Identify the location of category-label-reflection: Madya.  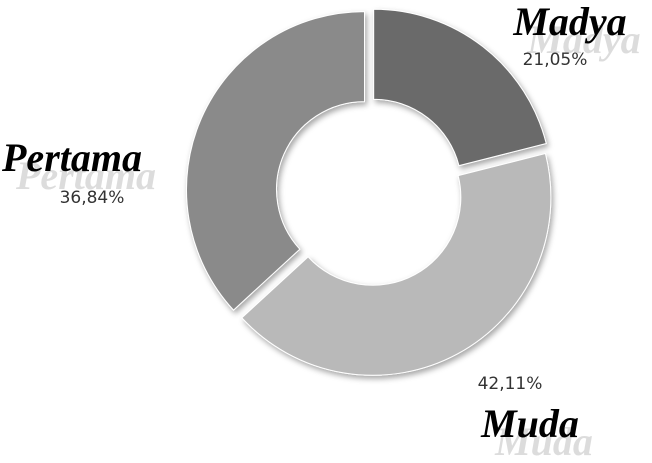
(583, 39).